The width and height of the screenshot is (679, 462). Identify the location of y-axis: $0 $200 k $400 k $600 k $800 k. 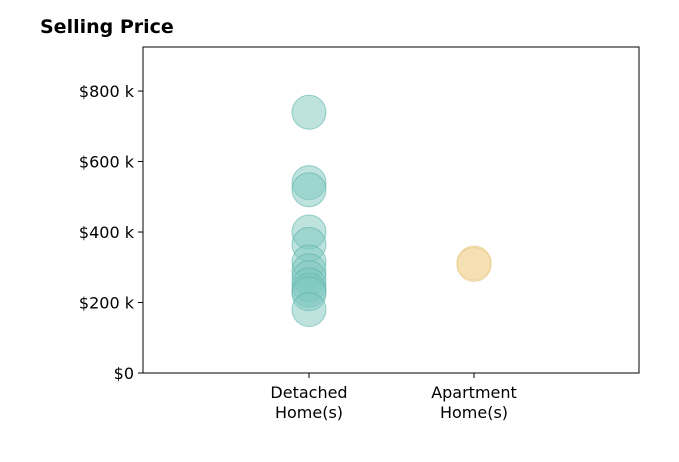
(111, 232).